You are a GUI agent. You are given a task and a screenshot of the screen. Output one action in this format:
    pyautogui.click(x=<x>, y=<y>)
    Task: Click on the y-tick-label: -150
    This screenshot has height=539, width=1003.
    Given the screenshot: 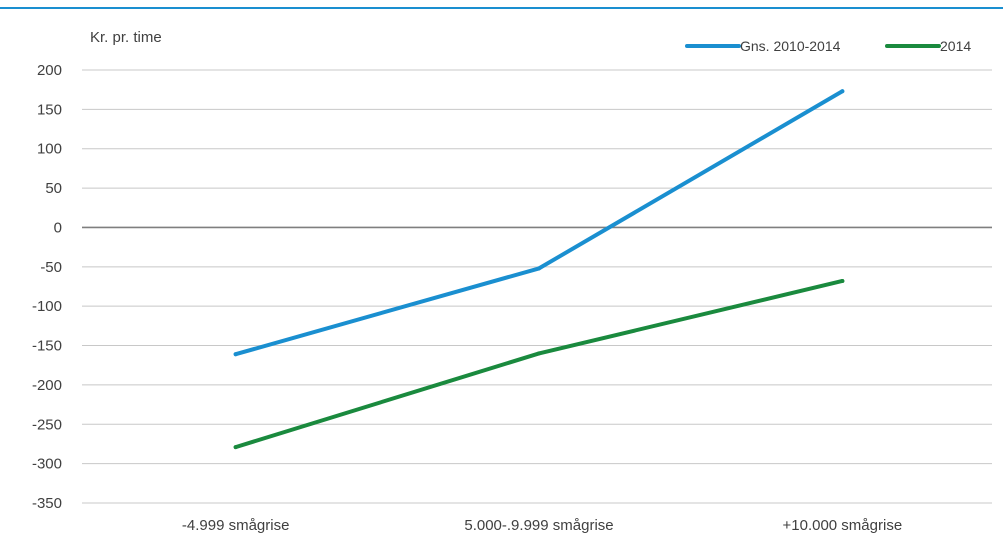 What is the action you would take?
    pyautogui.click(x=47, y=346)
    